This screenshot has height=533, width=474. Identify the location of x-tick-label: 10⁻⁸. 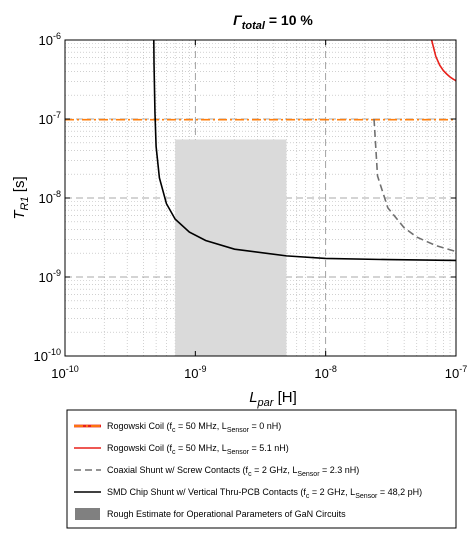
(325, 372).